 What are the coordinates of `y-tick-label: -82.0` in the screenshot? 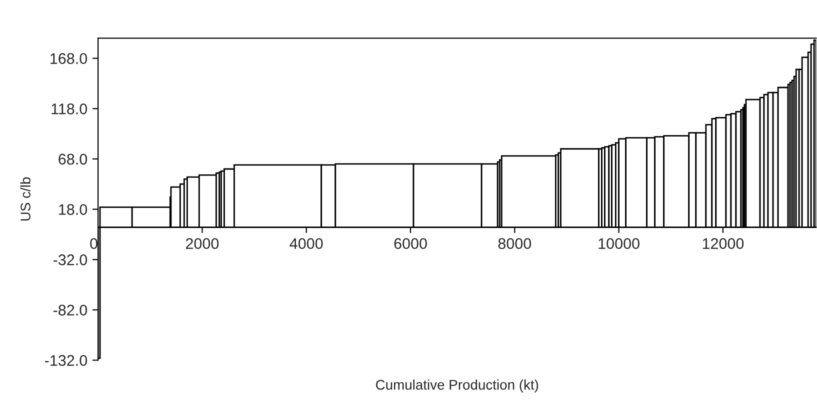 It's located at (70, 310).